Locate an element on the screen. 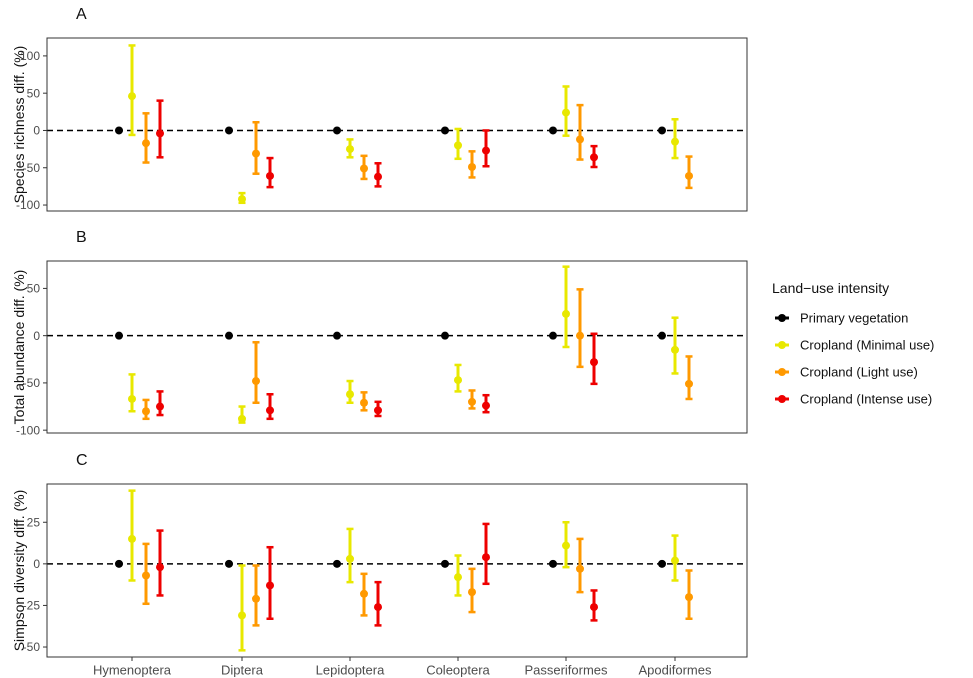 This screenshot has width=973, height=678. point-minimal-coleoptera is located at coordinates (458, 575).